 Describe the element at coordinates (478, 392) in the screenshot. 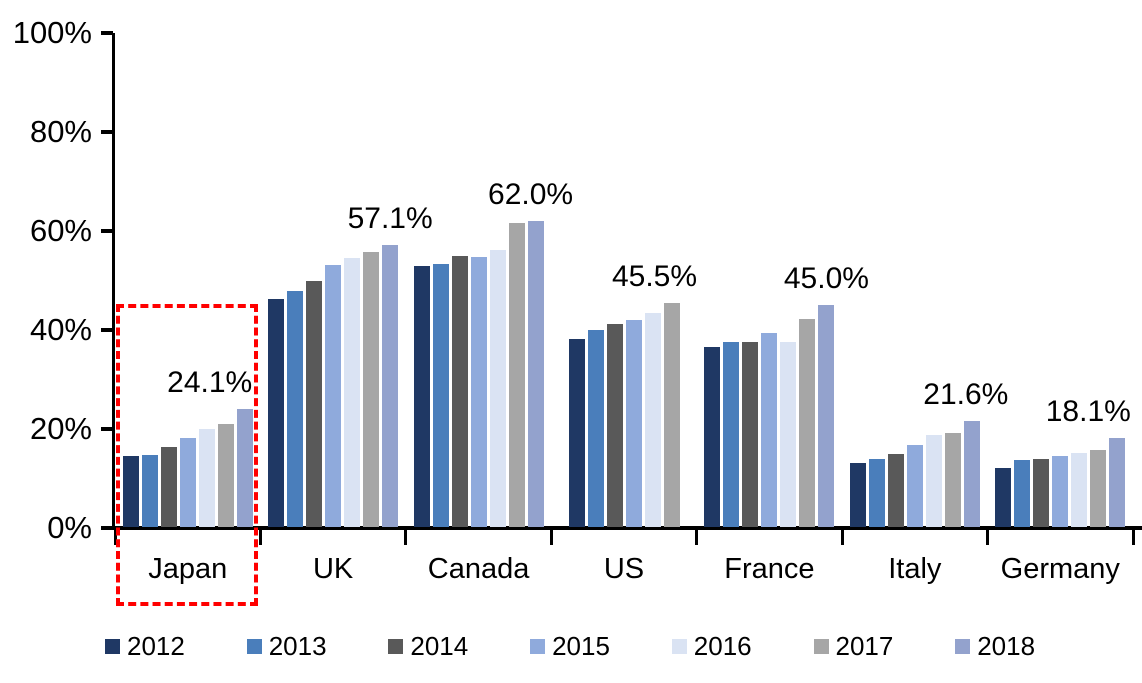

I see `bar-2015-canada` at that location.